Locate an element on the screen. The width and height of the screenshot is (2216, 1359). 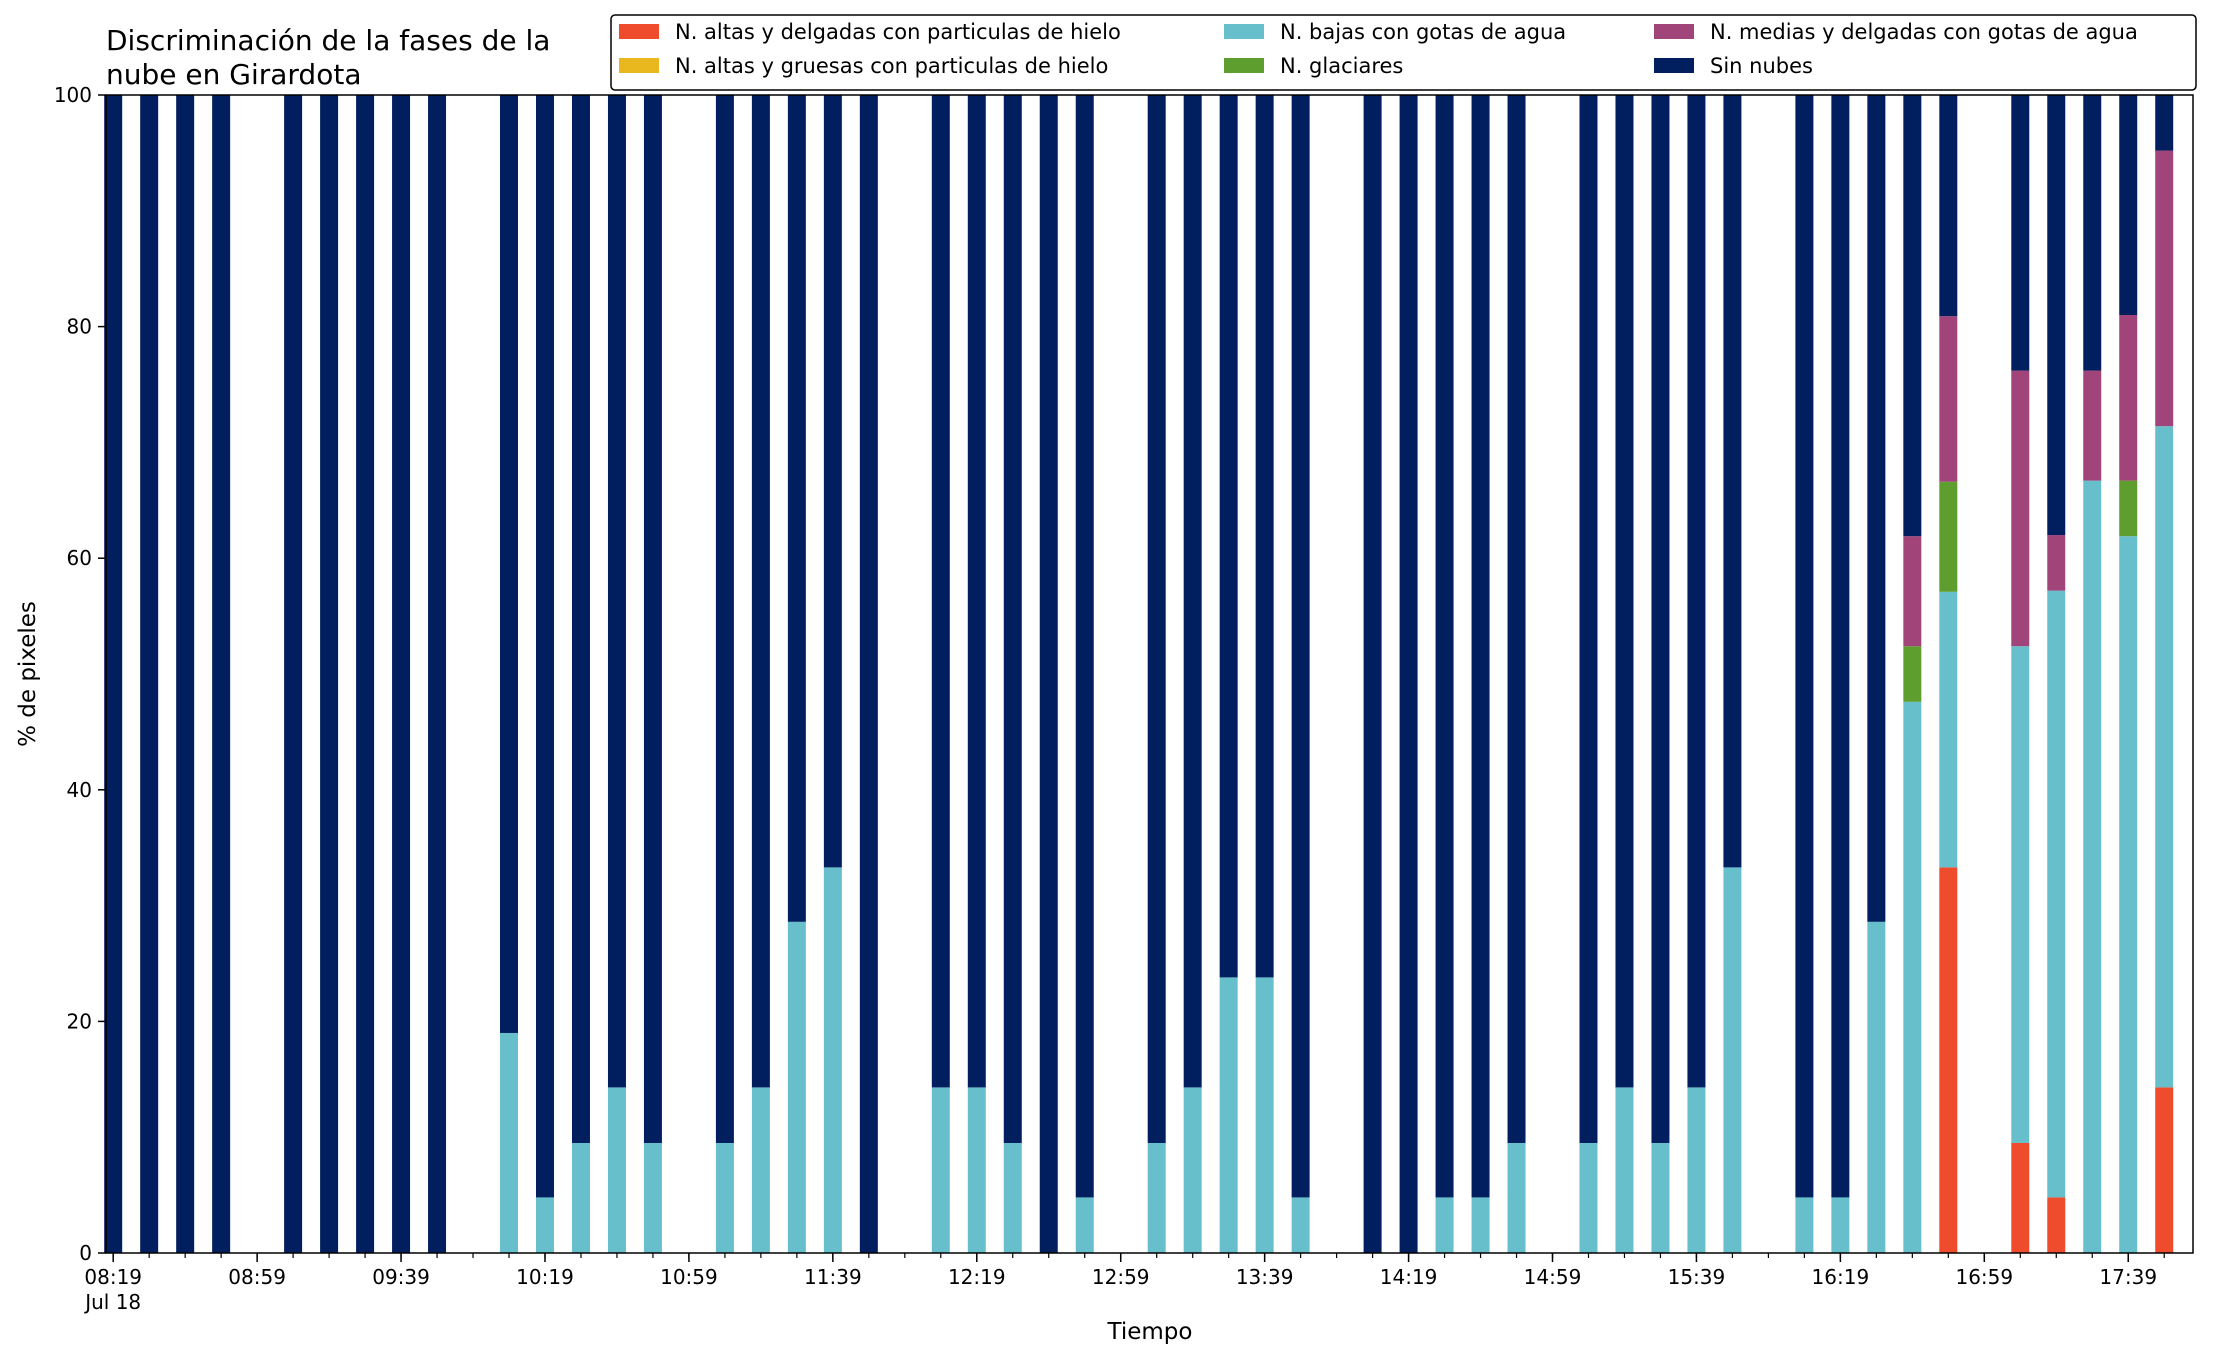
x-tick-label-14: 17:39 is located at coordinates (2128, 1277).